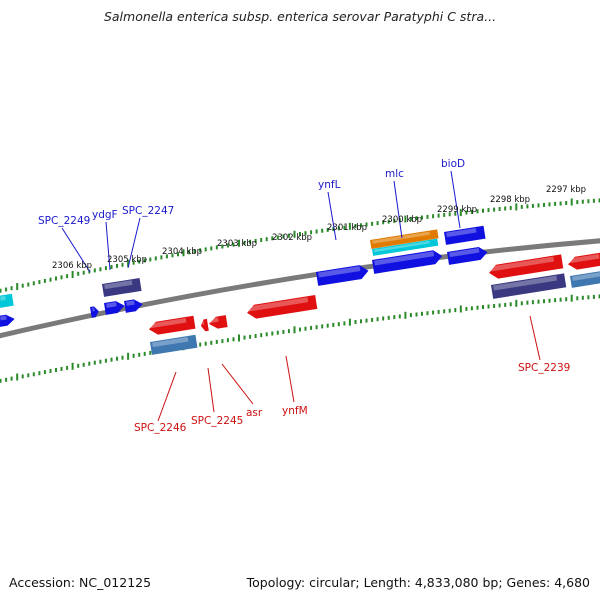  I want to click on reverse-gene-label: SPC_2245, so click(217, 421).